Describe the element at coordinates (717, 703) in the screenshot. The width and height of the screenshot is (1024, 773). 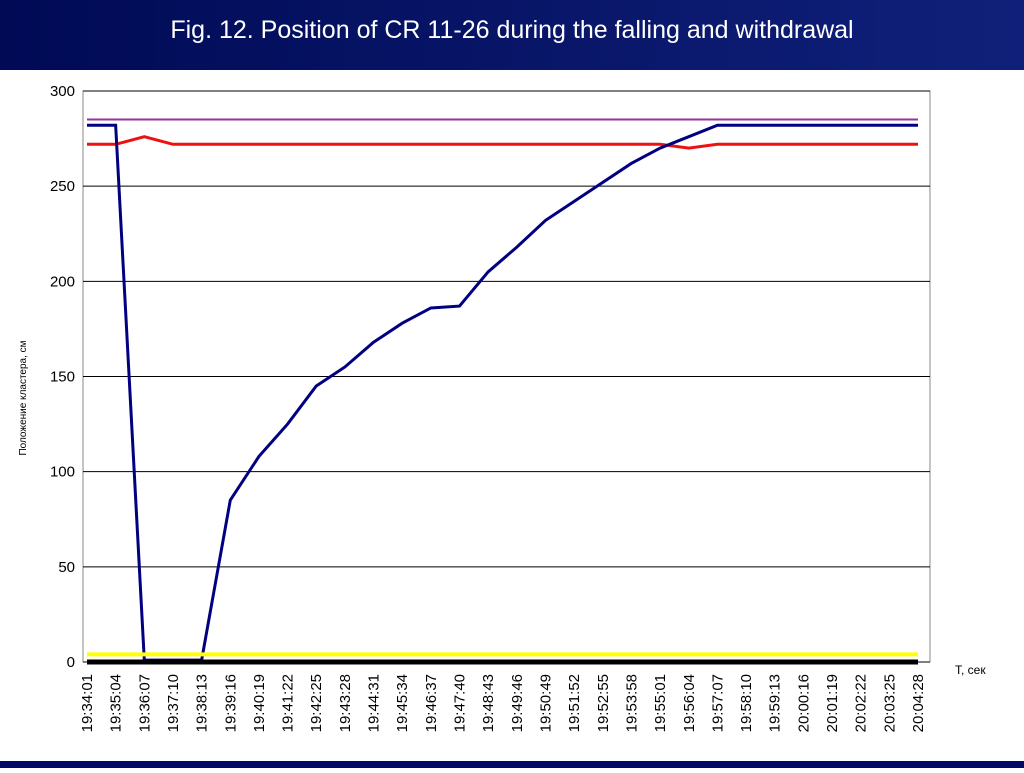
I see `x-tick-label: 19:57:07` at that location.